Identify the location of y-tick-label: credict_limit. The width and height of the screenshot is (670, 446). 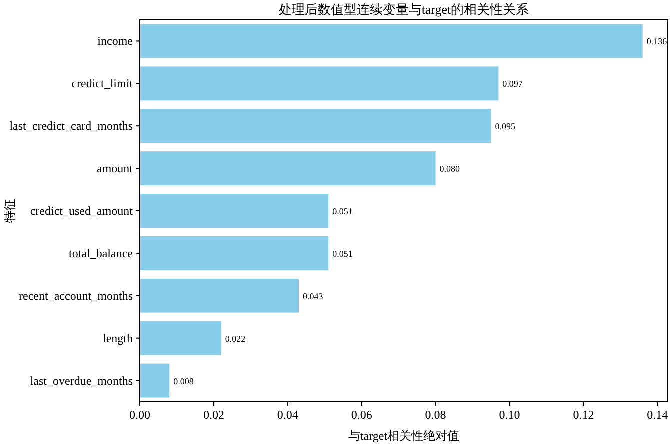
(103, 83).